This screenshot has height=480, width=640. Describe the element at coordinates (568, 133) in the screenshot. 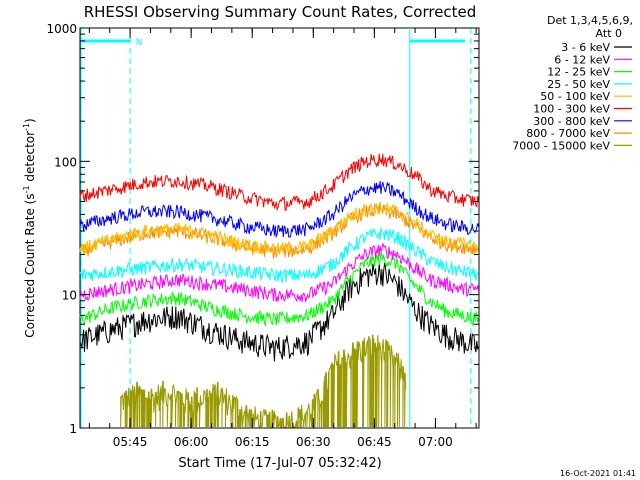

I see `legend-label: 800 - 7000 keV` at that location.